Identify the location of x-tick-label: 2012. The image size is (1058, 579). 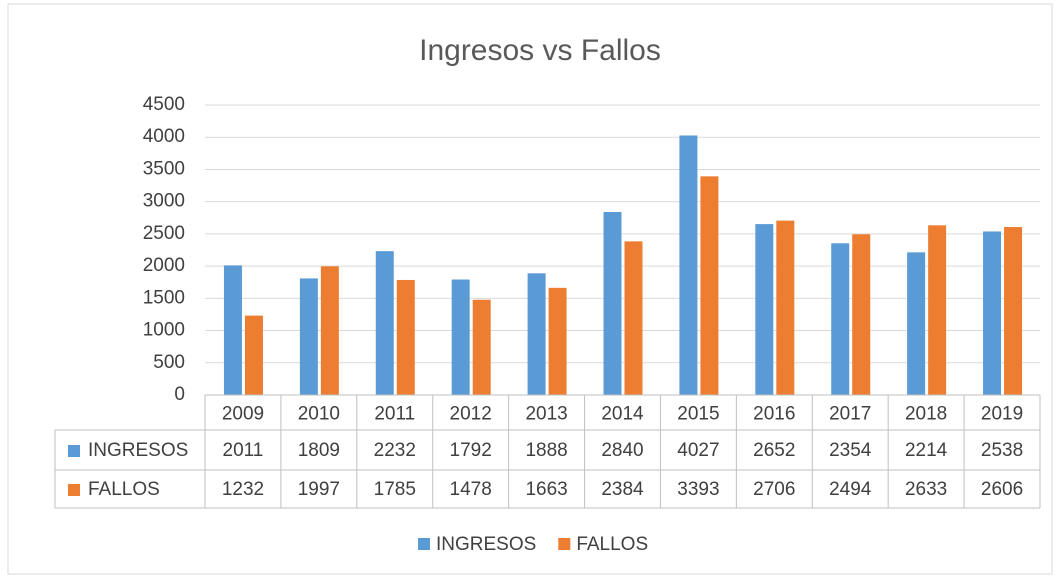
(471, 414).